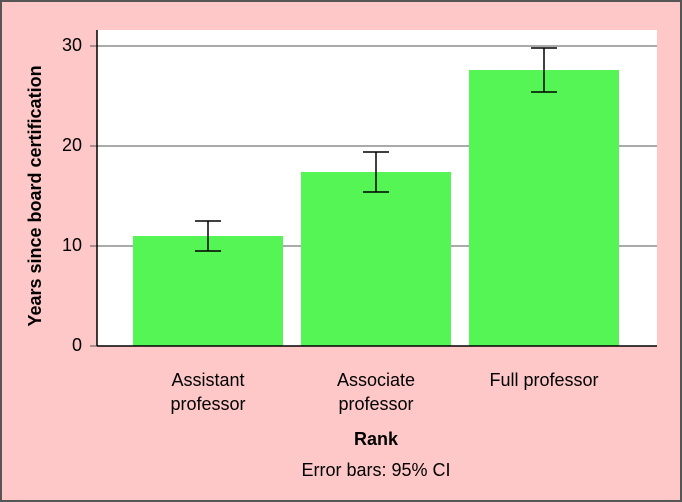 The height and width of the screenshot is (502, 682). I want to click on y-axis-label: Years since board certification, so click(35, 195).